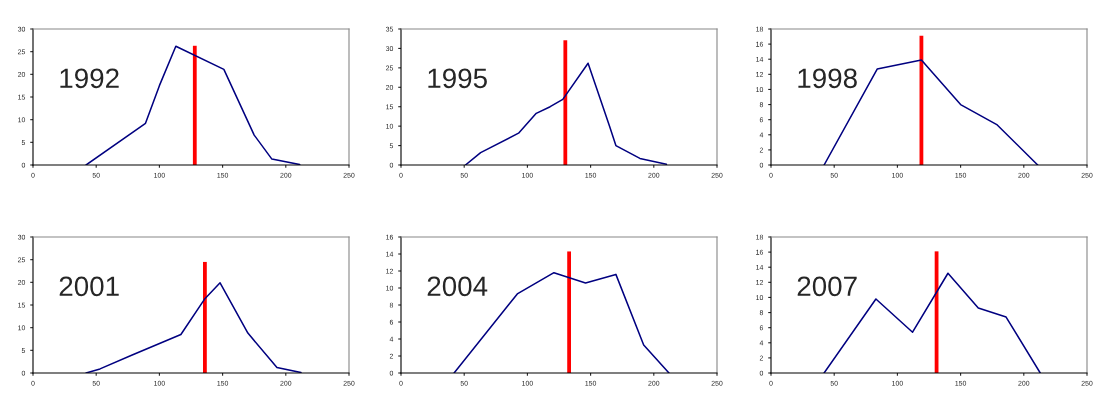 This screenshot has width=1103, height=407. I want to click on annotation: 1992, so click(89, 78).